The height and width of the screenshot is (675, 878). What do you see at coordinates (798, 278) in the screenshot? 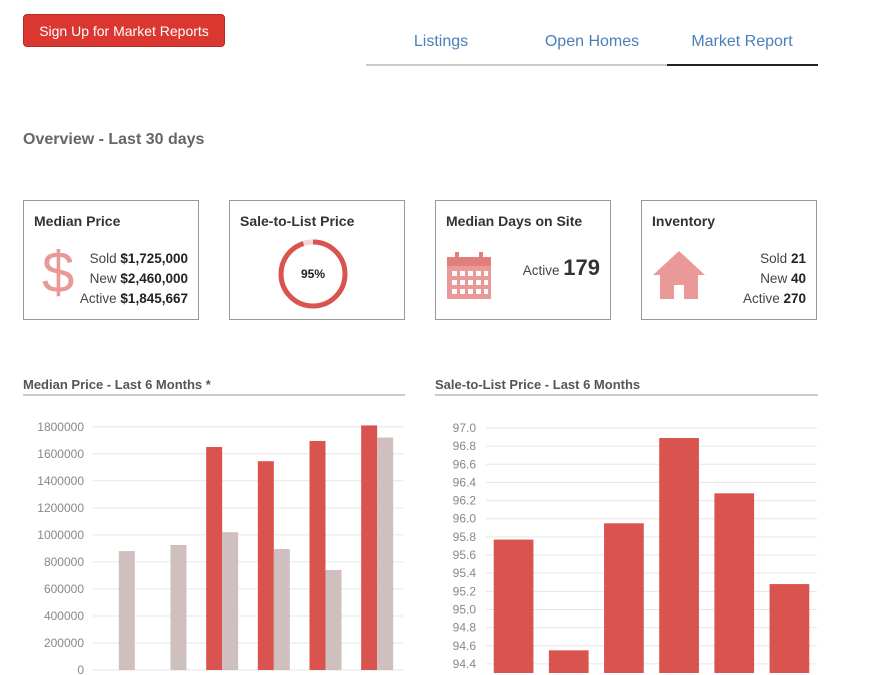
I see `row-value: 40` at bounding box center [798, 278].